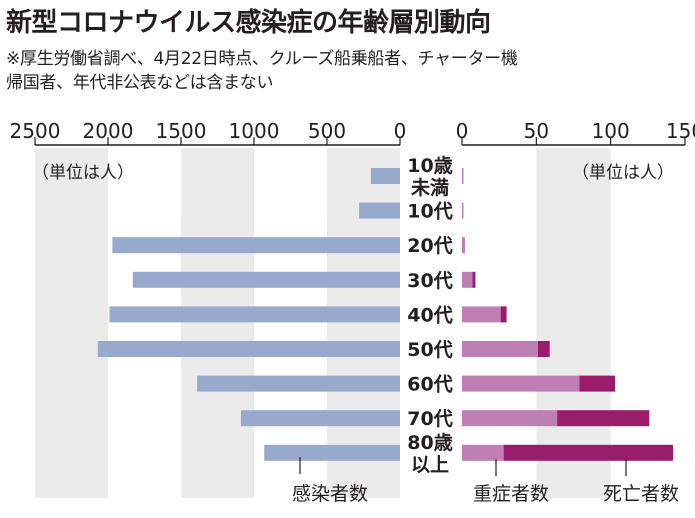  I want to click on left-tick-label: 1500, so click(181, 131).